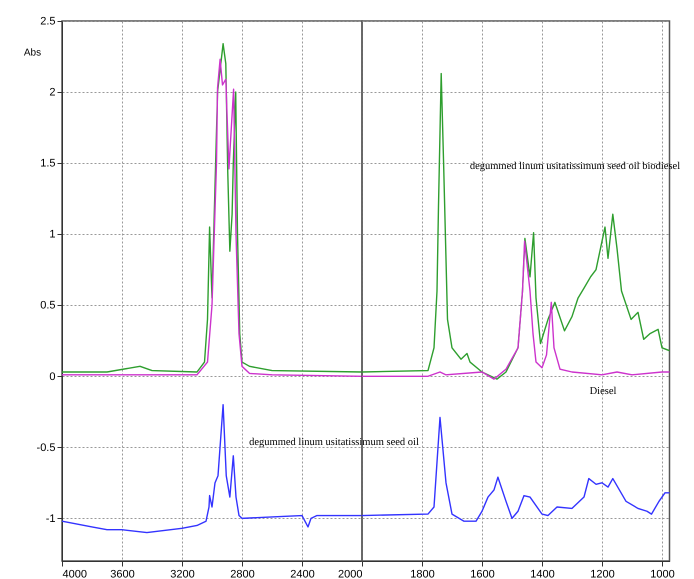 The height and width of the screenshot is (579, 694). I want to click on x-tick-label: 1000, so click(662, 573).